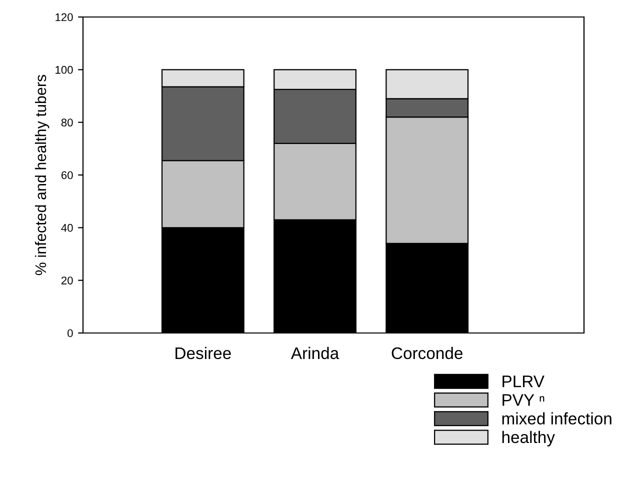 The width and height of the screenshot is (620, 486). What do you see at coordinates (64, 17) in the screenshot?
I see `y-tick-label: 120` at bounding box center [64, 17].